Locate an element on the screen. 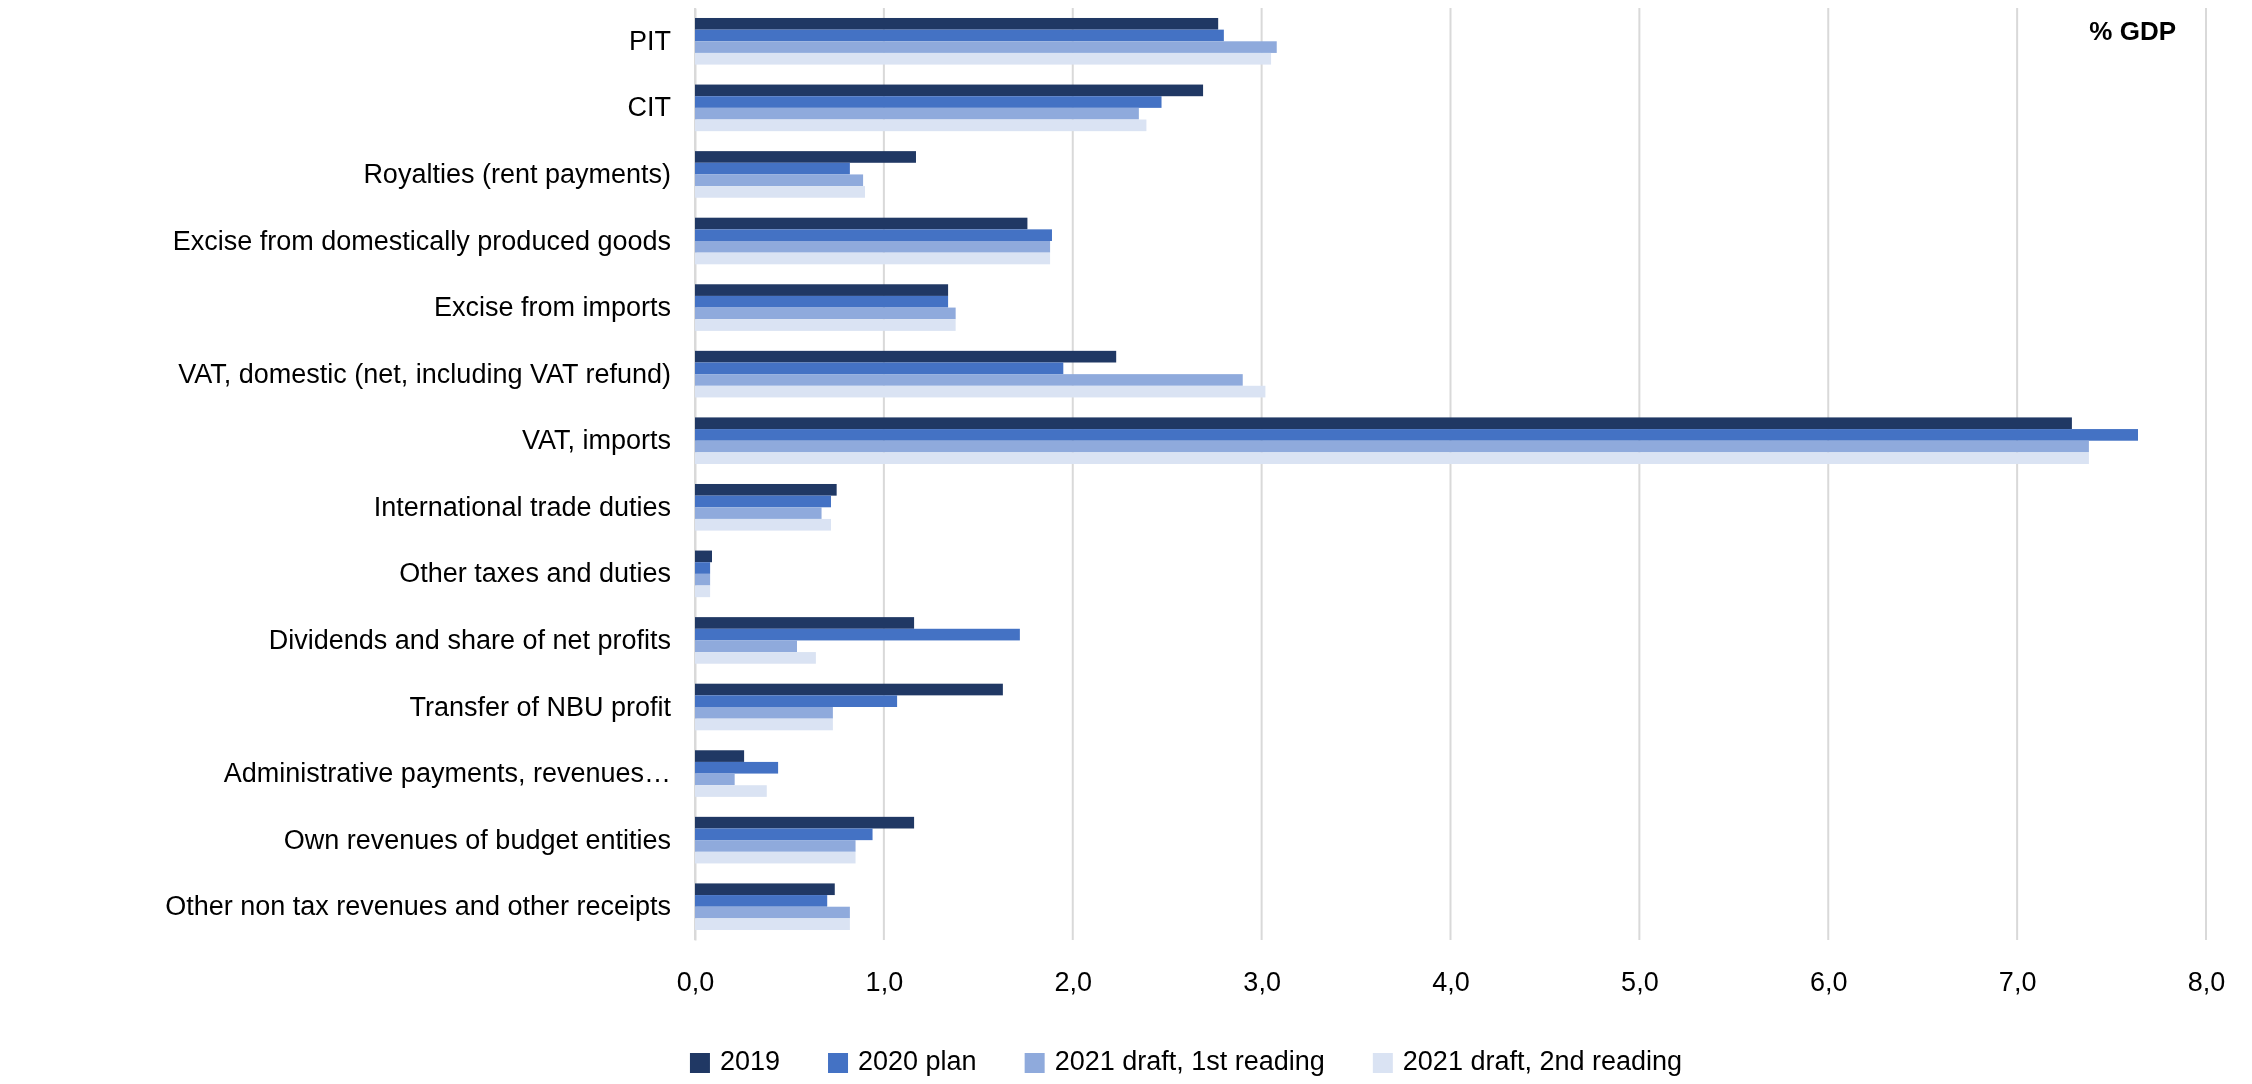  legend-label: 2019 is located at coordinates (750, 1061).